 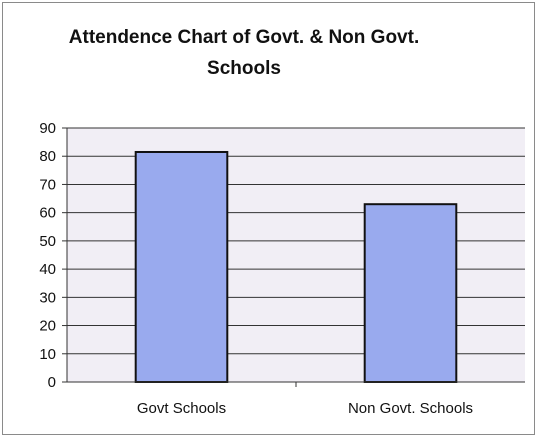 I want to click on chart-title-line-1: Attendence Chart of Govt. & Non Govt., so click(x=244, y=37).